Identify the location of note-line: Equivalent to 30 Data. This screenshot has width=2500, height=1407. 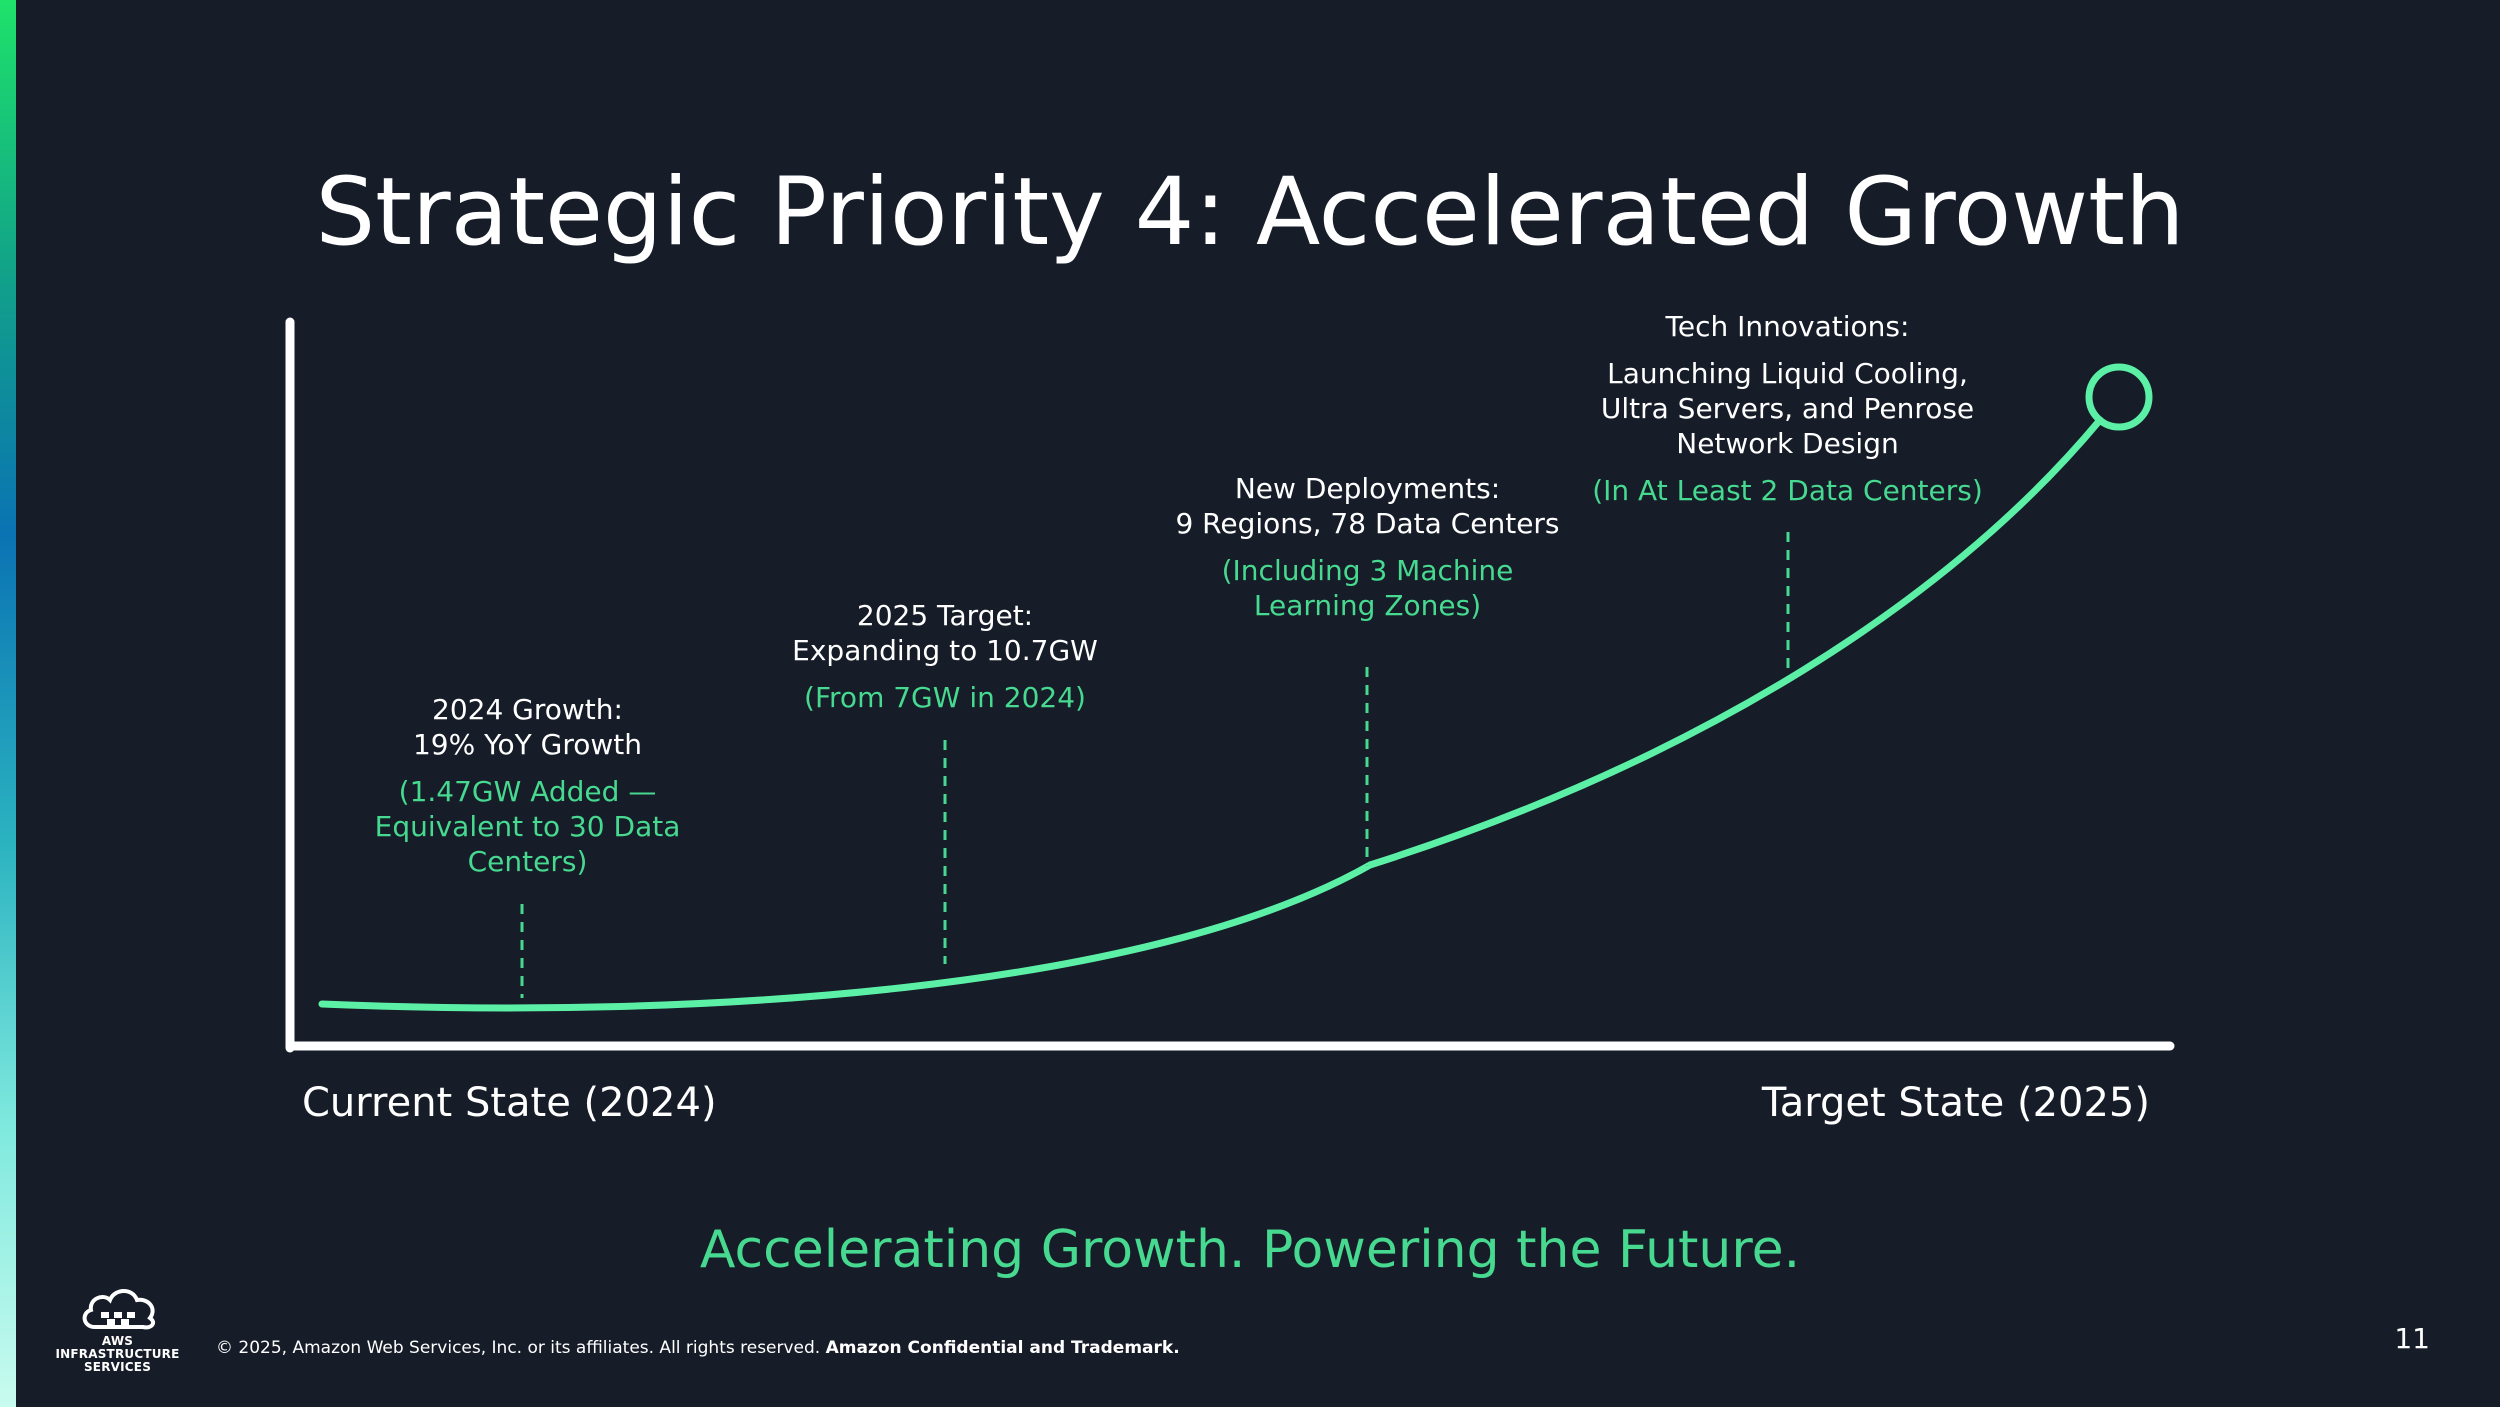
(527, 826).